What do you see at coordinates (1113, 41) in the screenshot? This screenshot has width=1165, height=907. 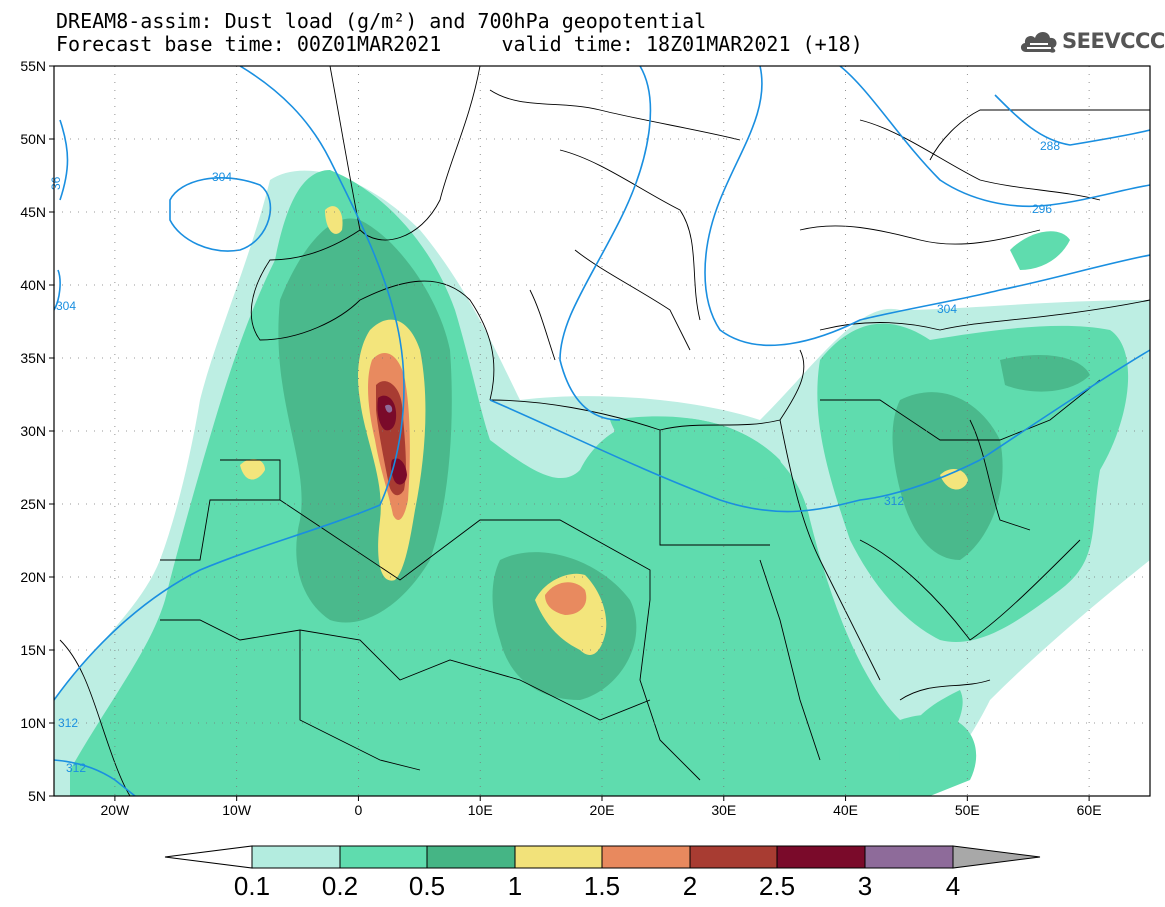 I see `logo-text: SEEVCCC` at bounding box center [1113, 41].